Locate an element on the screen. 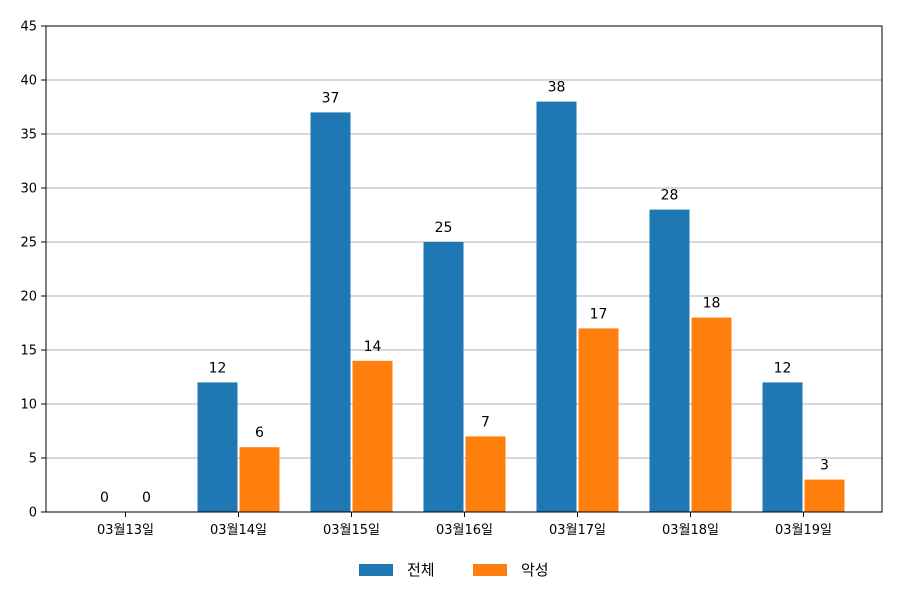 Image resolution: width=900 pixels, height=600 pixels. x-tick-label: 03월15일 is located at coordinates (351, 530).